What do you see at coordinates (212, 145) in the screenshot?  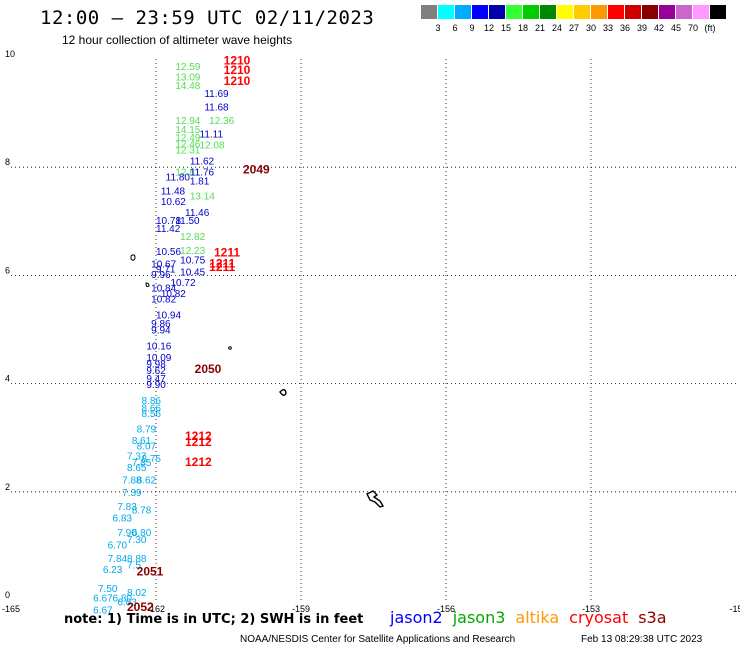 I see `wave-height-value: 12.08` at bounding box center [212, 145].